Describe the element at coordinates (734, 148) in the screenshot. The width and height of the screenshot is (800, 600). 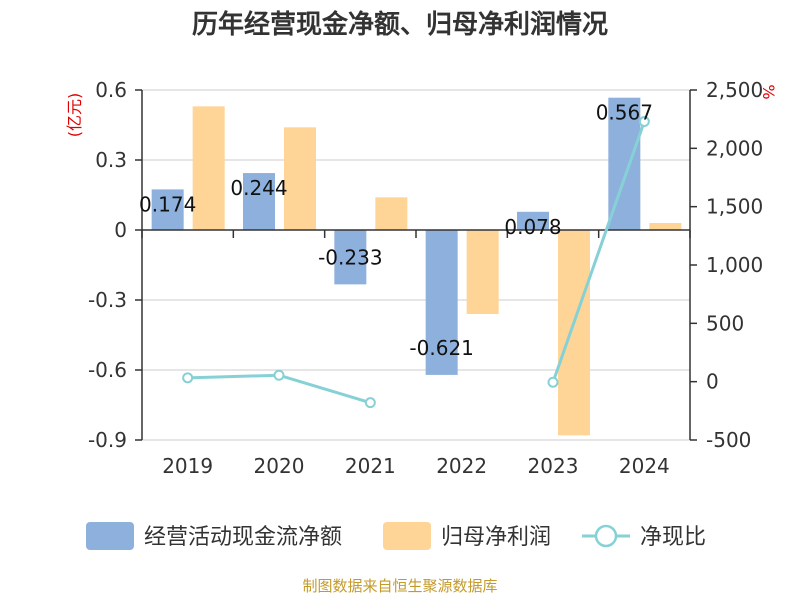
I see `right-tick-label: 2,000` at that location.